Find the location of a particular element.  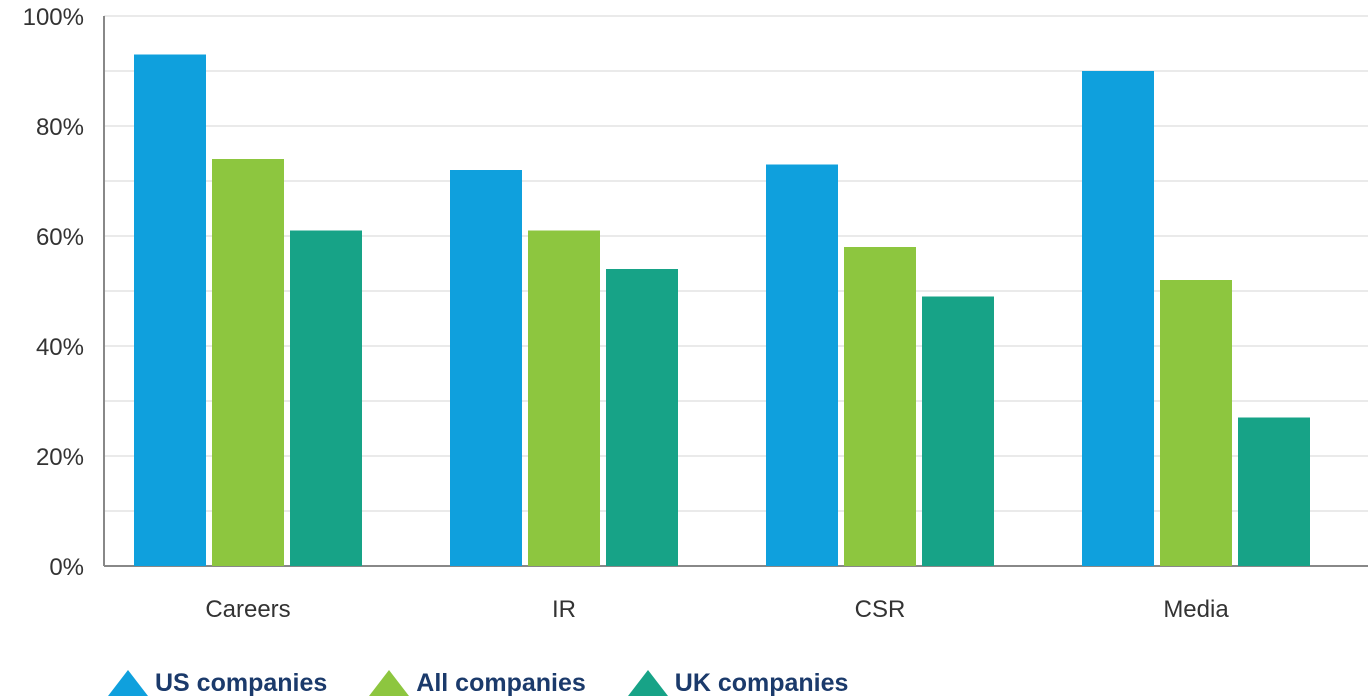

x-tick-label: CSR is located at coordinates (880, 609).